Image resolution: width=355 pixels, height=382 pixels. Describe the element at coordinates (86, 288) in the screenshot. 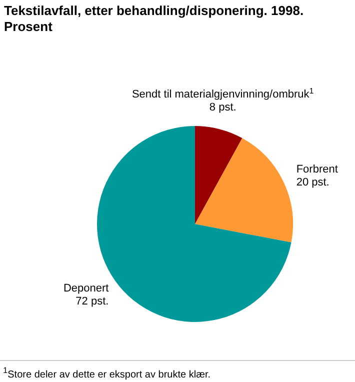

I see `slice-label: Deponert` at that location.